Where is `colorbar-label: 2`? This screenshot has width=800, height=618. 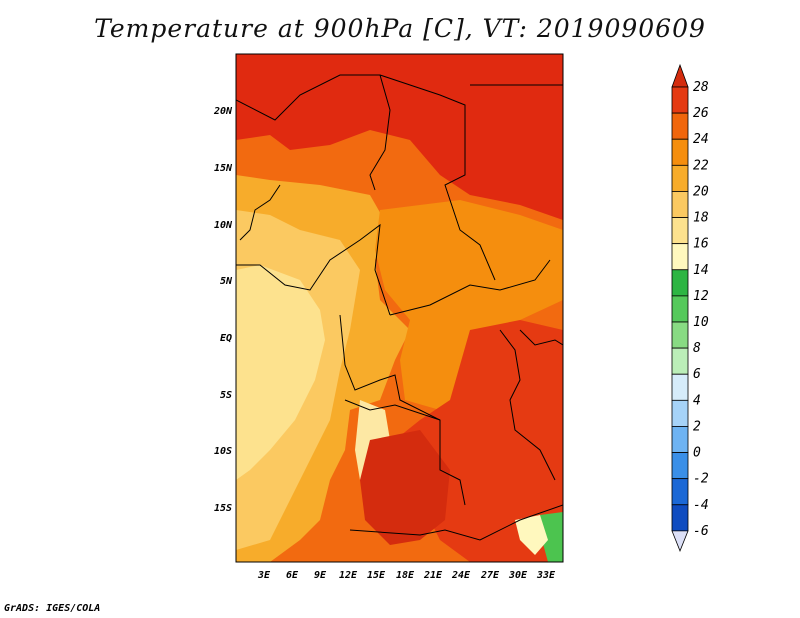
colorbar-label: 2 is located at coordinates (697, 426).